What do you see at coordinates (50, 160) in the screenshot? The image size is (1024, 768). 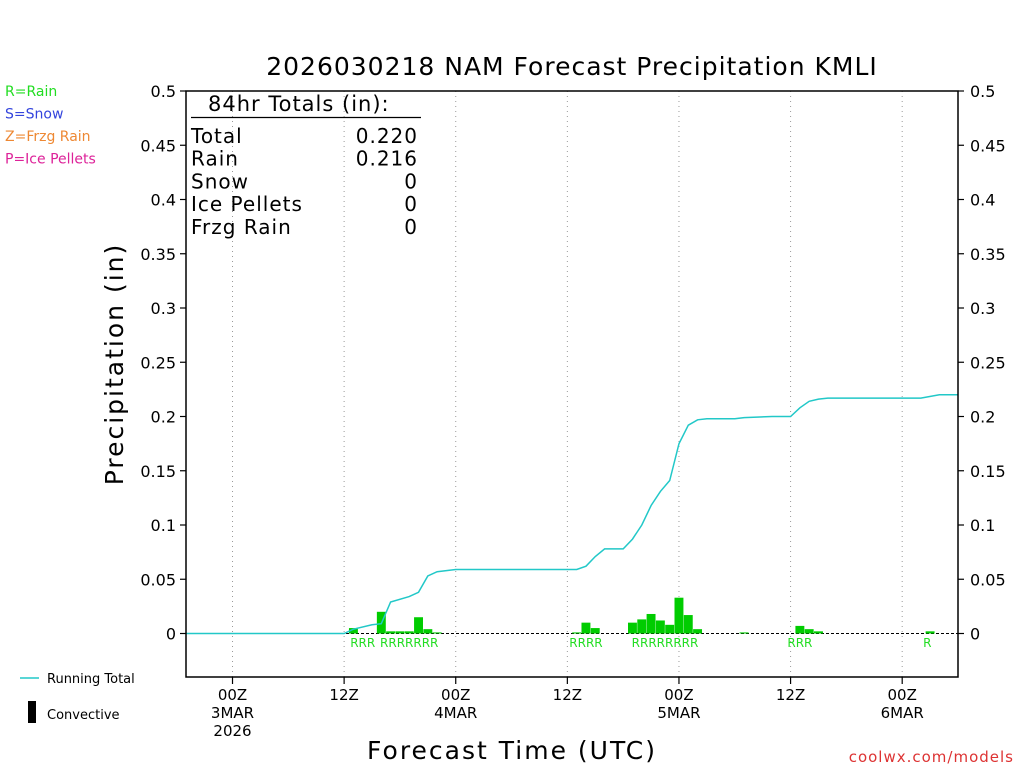 I see `legend-entry-3: P=Ice Pellets` at bounding box center [50, 160].